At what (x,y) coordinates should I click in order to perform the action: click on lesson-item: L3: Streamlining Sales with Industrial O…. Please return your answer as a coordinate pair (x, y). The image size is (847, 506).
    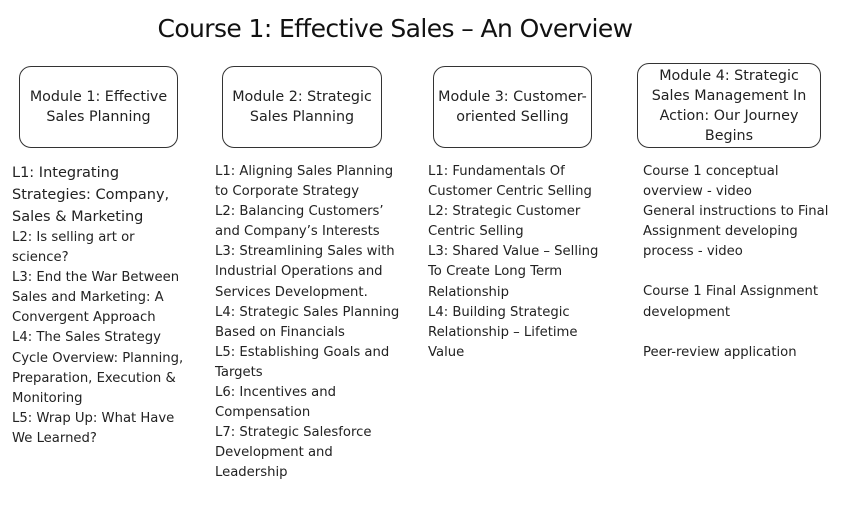
    Looking at the image, I should click on (305, 272).